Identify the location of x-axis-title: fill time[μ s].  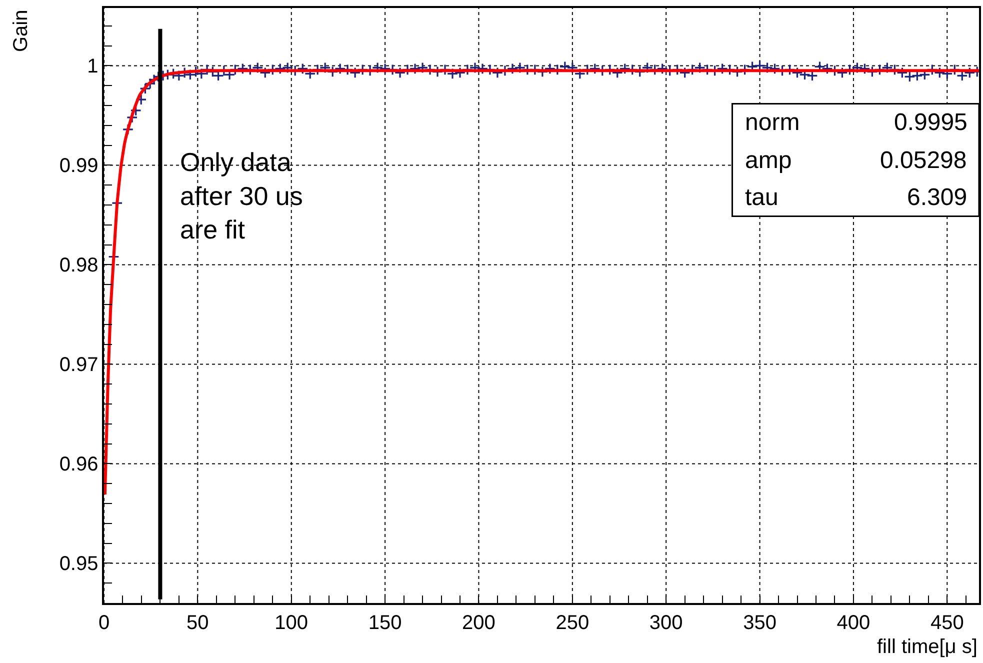
(927, 647).